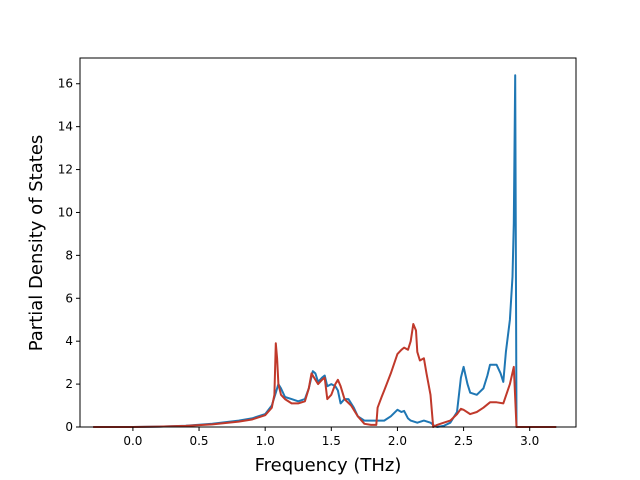 The width and height of the screenshot is (640, 480). Describe the element at coordinates (463, 441) in the screenshot. I see `x-tick-label: 2.5` at that location.